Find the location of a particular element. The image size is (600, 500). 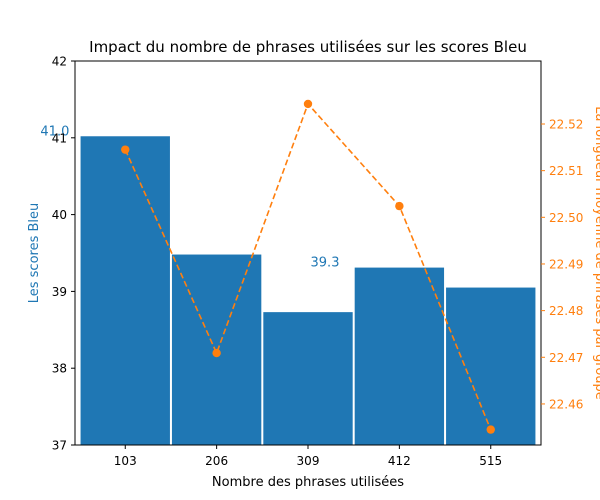

y-tick-label: 37 is located at coordinates (59, 446).